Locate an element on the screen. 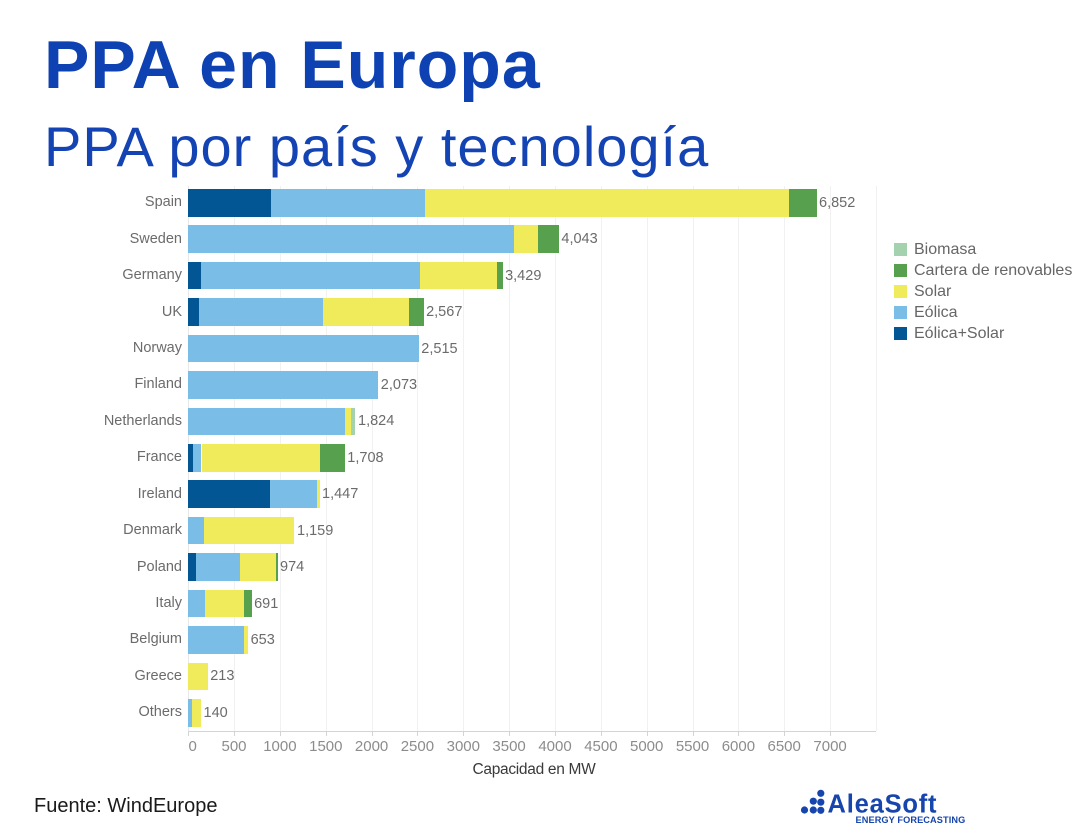  svg-text: AleaSoft is located at coordinates (883, 805).